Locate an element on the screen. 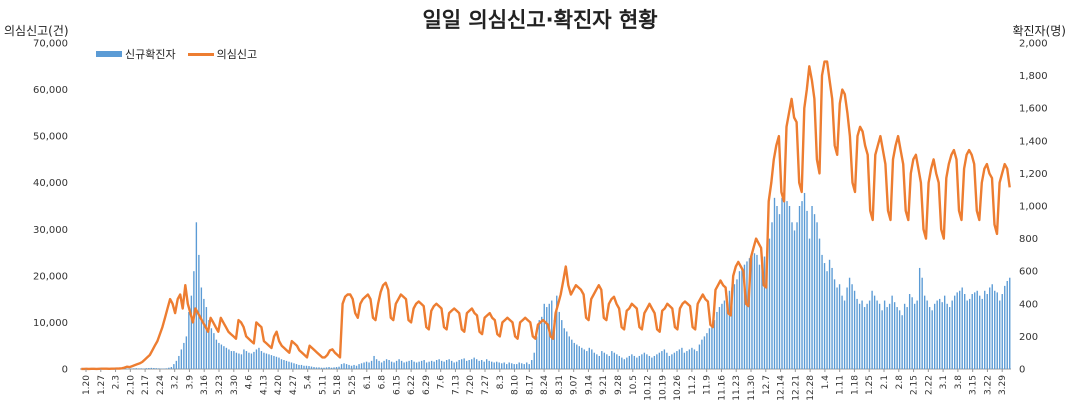 The image size is (1080, 407). y-left-tick-label: 50,000 is located at coordinates (50, 137).